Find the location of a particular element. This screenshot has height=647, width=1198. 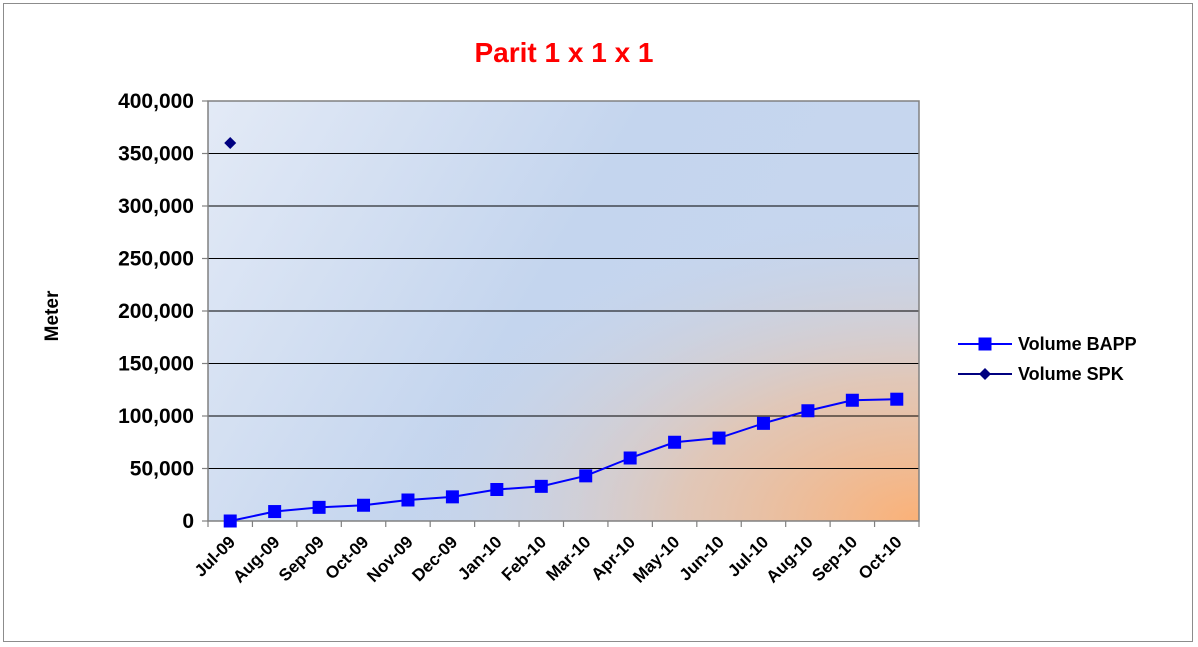

y-tick-label: 350,000 is located at coordinates (156, 154).